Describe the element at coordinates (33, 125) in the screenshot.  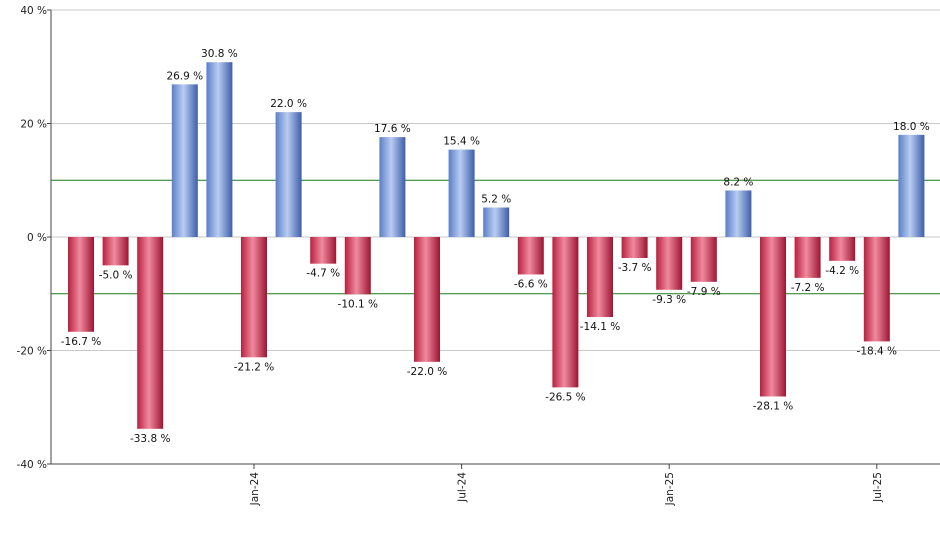
I see `y-tick-label: 20 %` at that location.